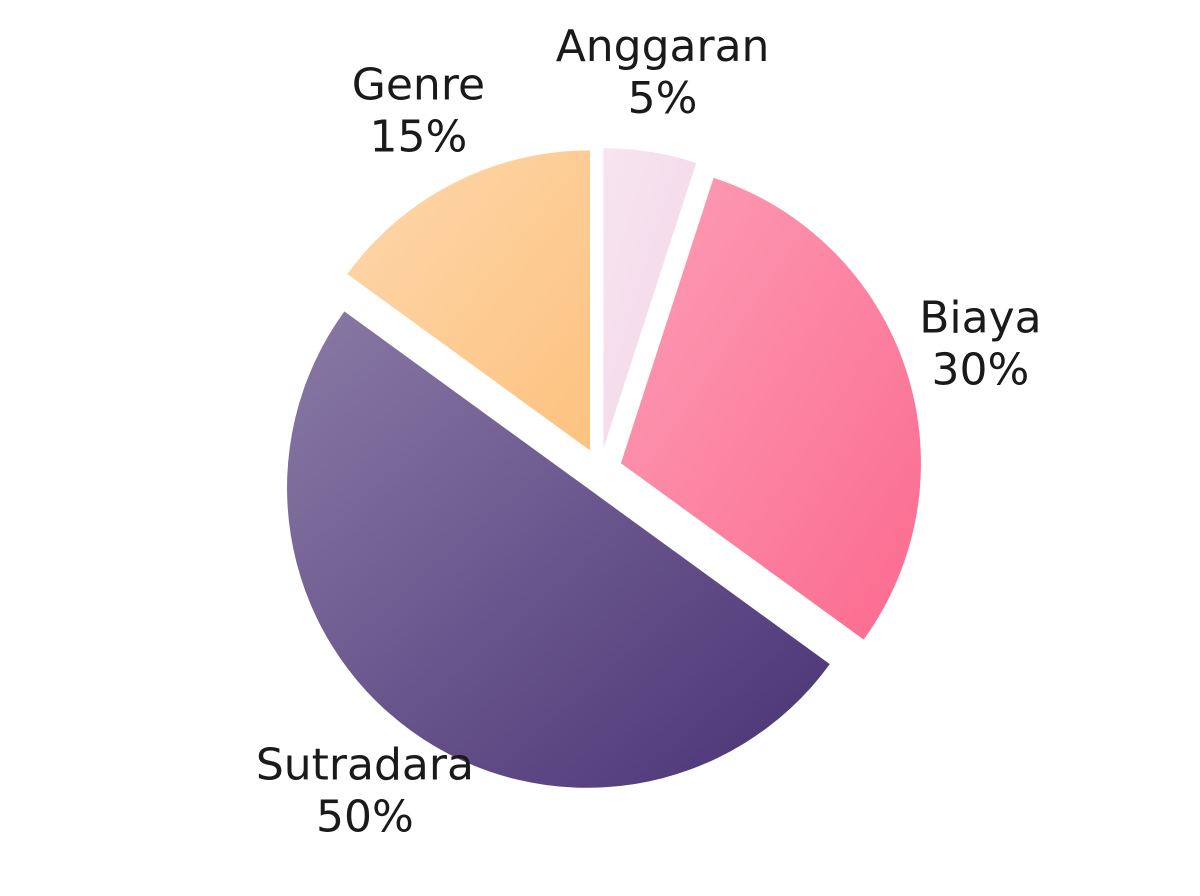  Describe the element at coordinates (663, 98) in the screenshot. I see `value-label: 5%` at that location.